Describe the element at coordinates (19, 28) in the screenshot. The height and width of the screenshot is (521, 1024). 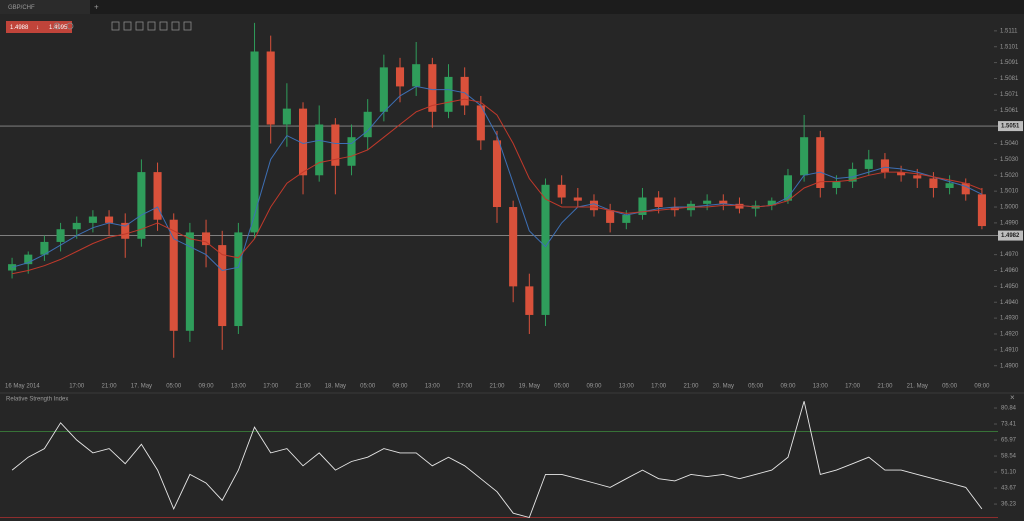
I see `bid: 1.4988` at that location.